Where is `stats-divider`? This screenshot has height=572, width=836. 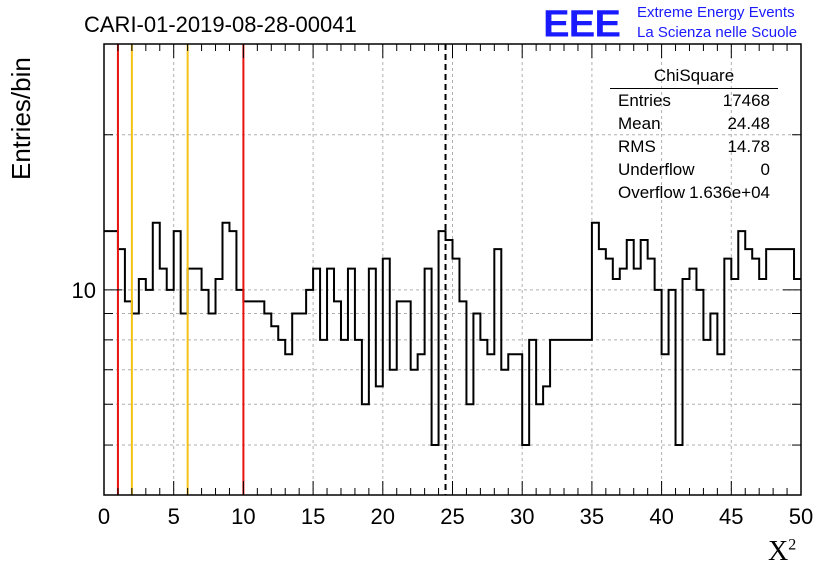 stats-divider is located at coordinates (694, 88).